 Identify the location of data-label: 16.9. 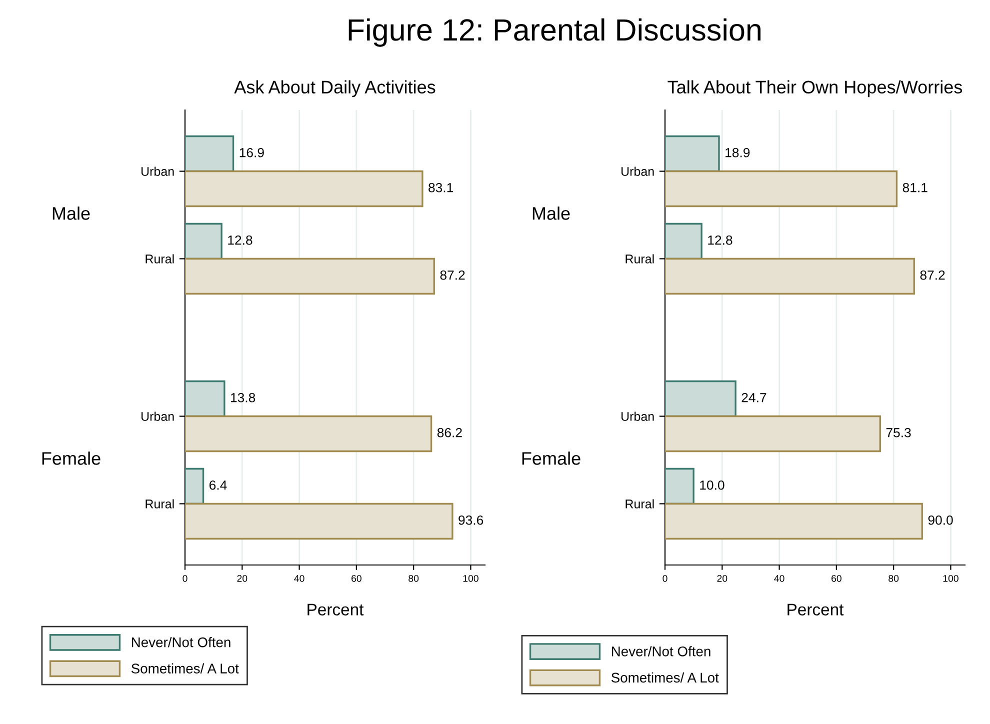
(252, 153).